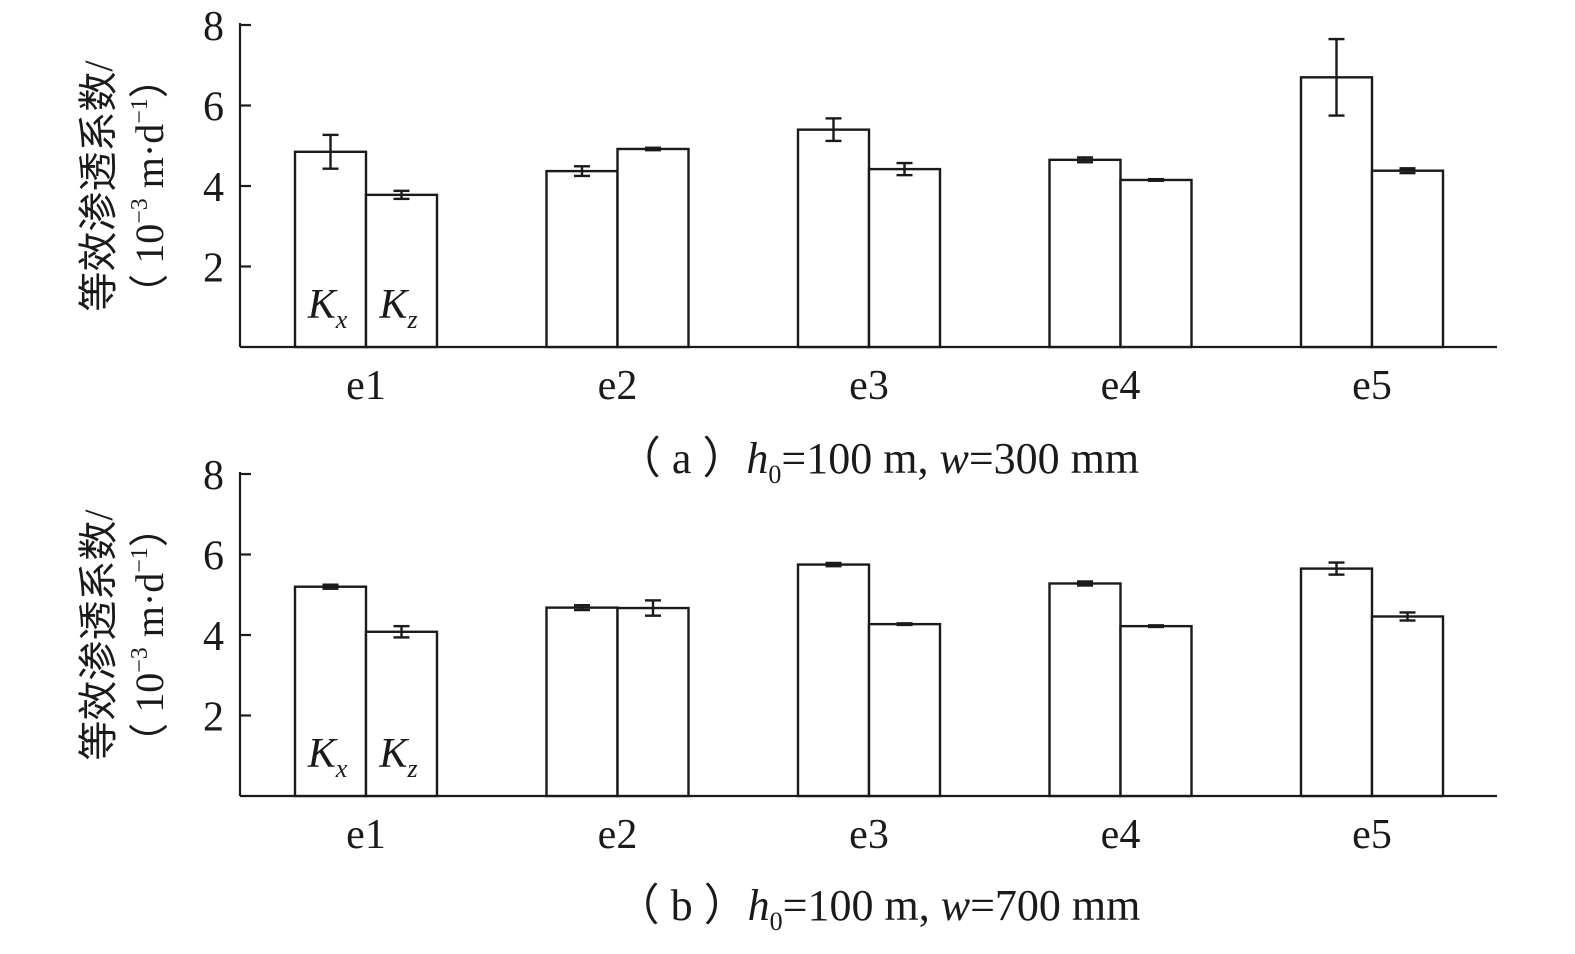  I want to click on panel-caption: （ a ）h0=100 m, w=300 mm, so click(878, 461).